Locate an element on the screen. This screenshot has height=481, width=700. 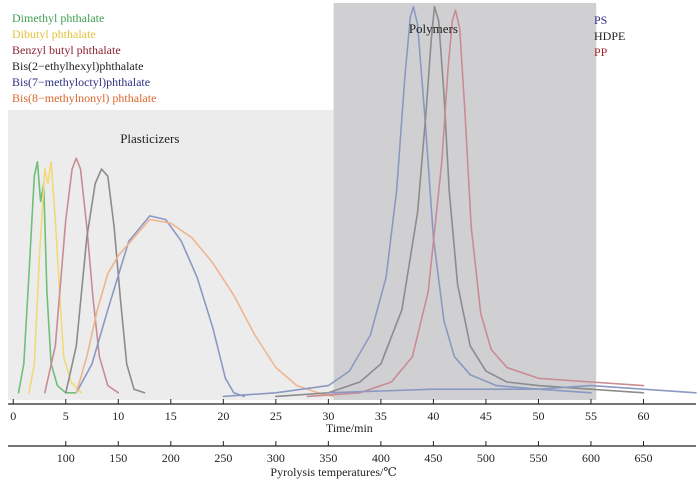
time-tick-label-20: 20 is located at coordinates (223, 416).